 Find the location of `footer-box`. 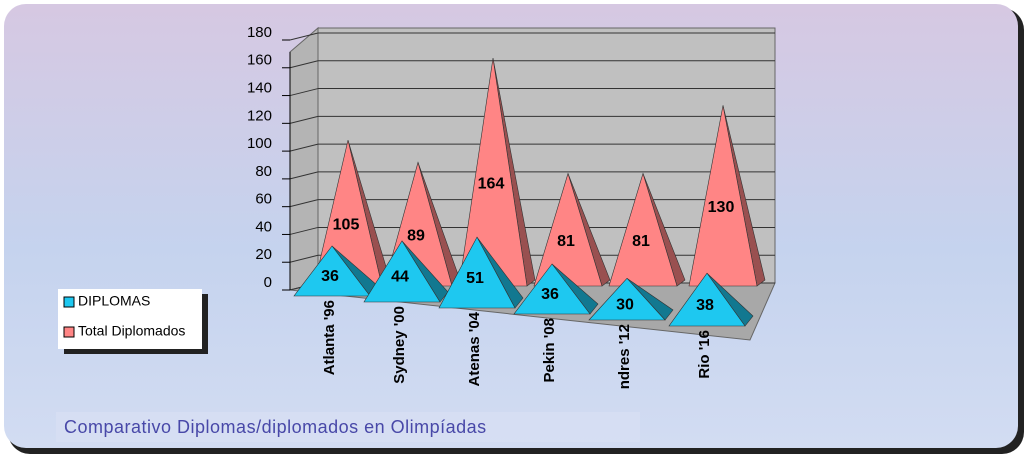

footer-box is located at coordinates (348, 427).